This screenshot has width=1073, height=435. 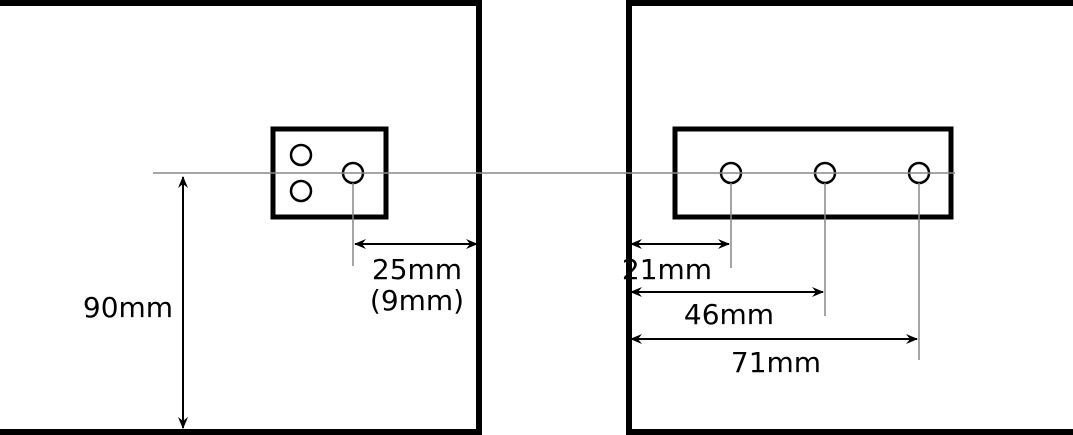 What do you see at coordinates (301, 155) in the screenshot?
I see `left-hole-top` at bounding box center [301, 155].